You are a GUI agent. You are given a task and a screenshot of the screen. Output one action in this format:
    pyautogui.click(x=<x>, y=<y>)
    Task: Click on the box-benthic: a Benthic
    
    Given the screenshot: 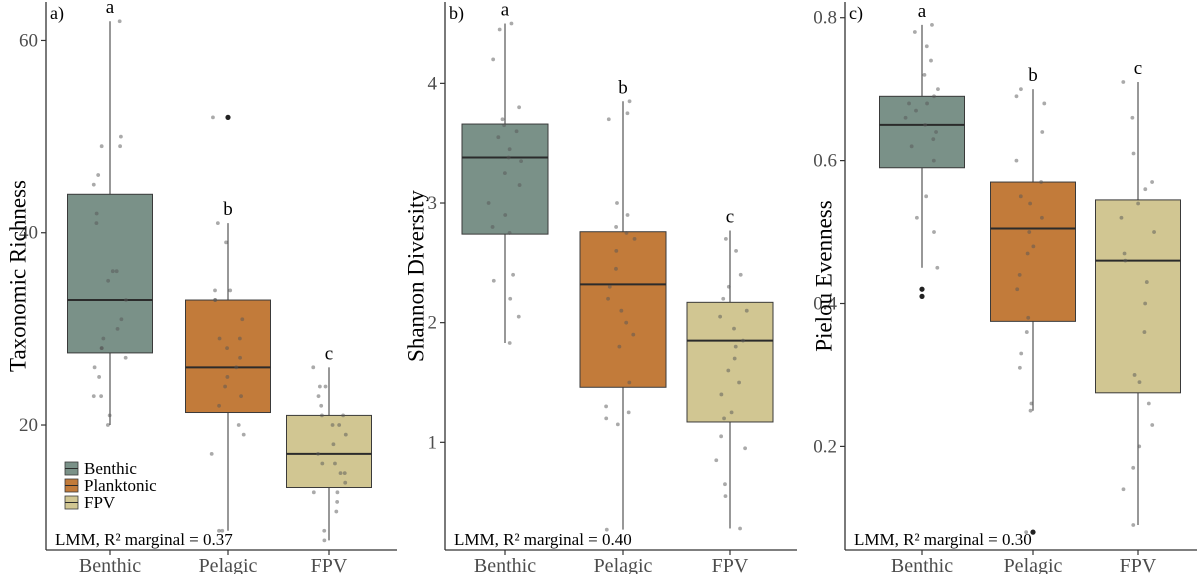 What is the action you would take?
    pyautogui.click(x=922, y=287)
    